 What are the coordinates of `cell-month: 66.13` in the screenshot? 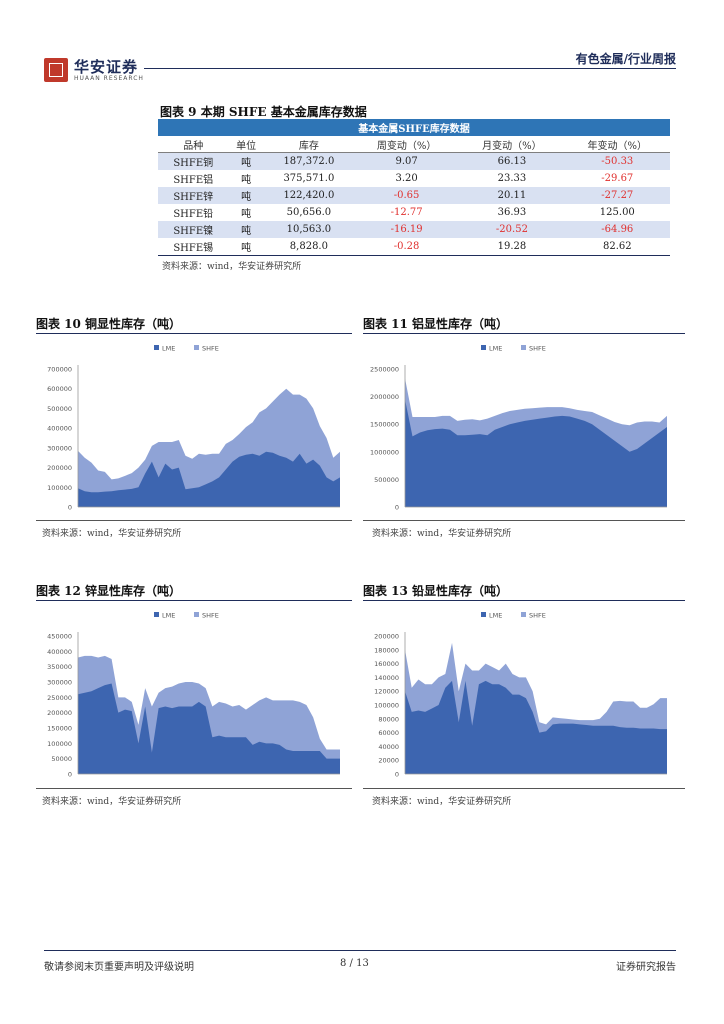 It's located at (512, 161).